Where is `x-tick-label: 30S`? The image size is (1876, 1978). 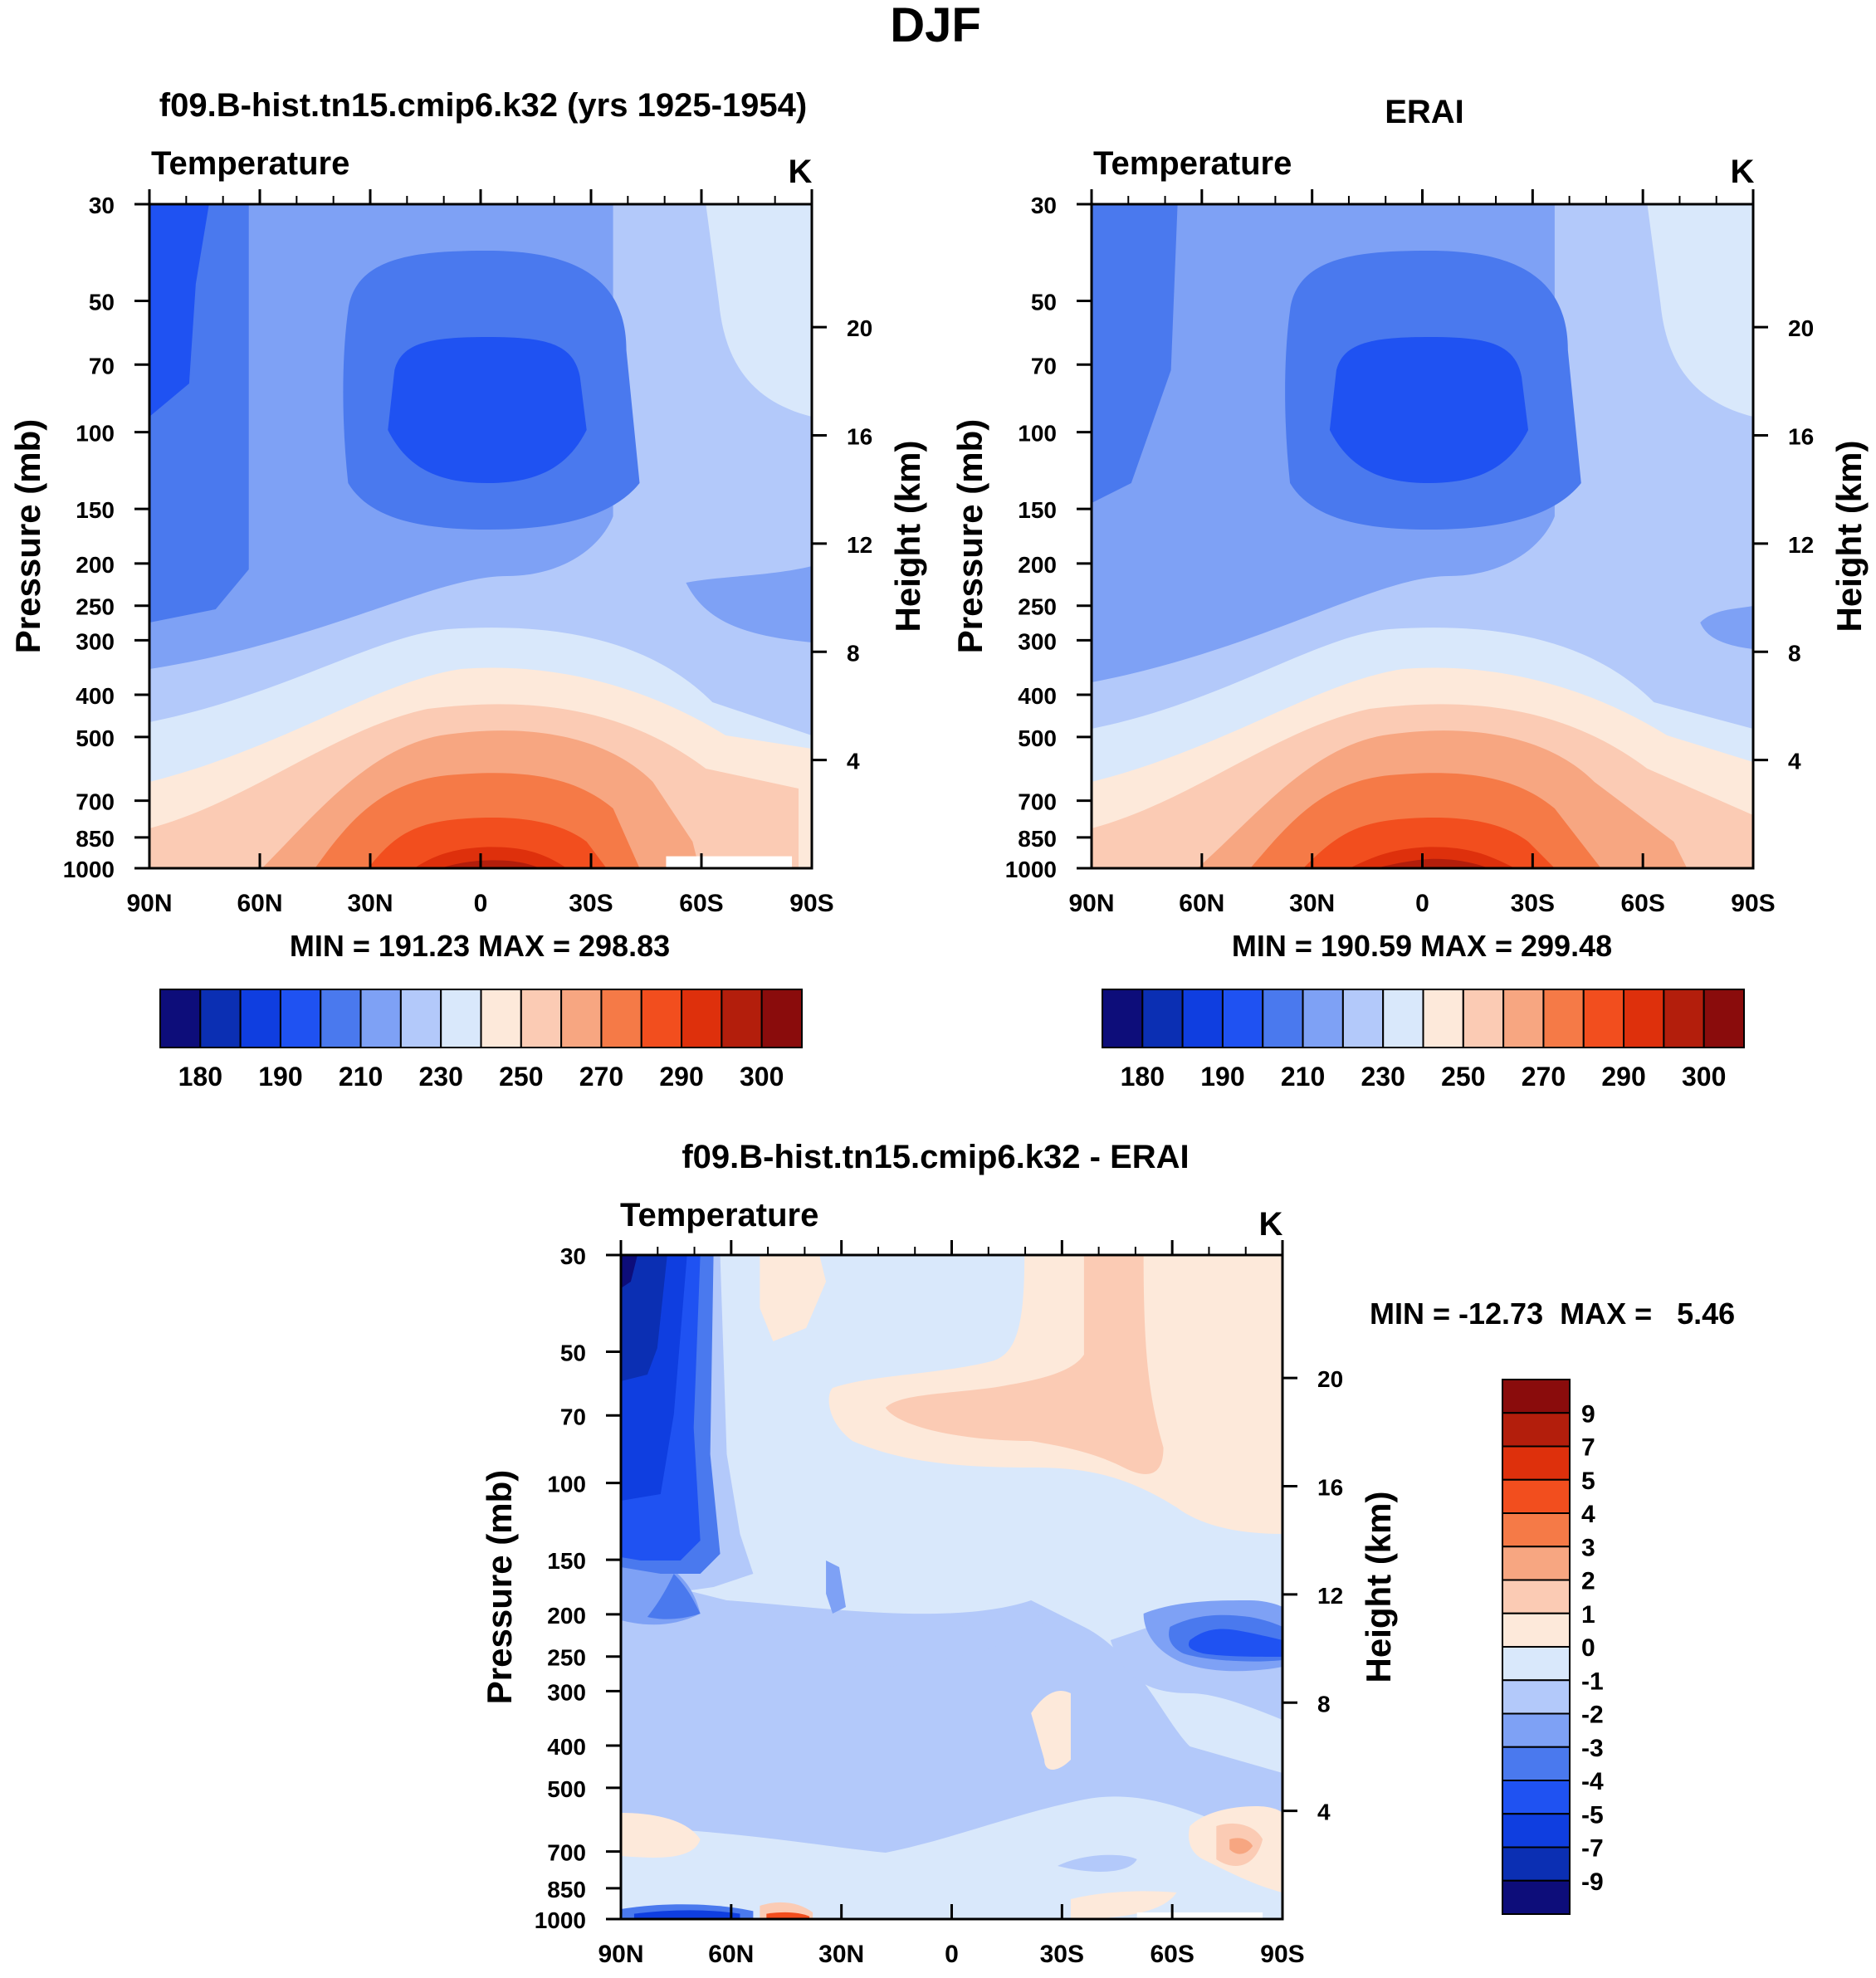 x-tick-label: 30S is located at coordinates (1533, 903).